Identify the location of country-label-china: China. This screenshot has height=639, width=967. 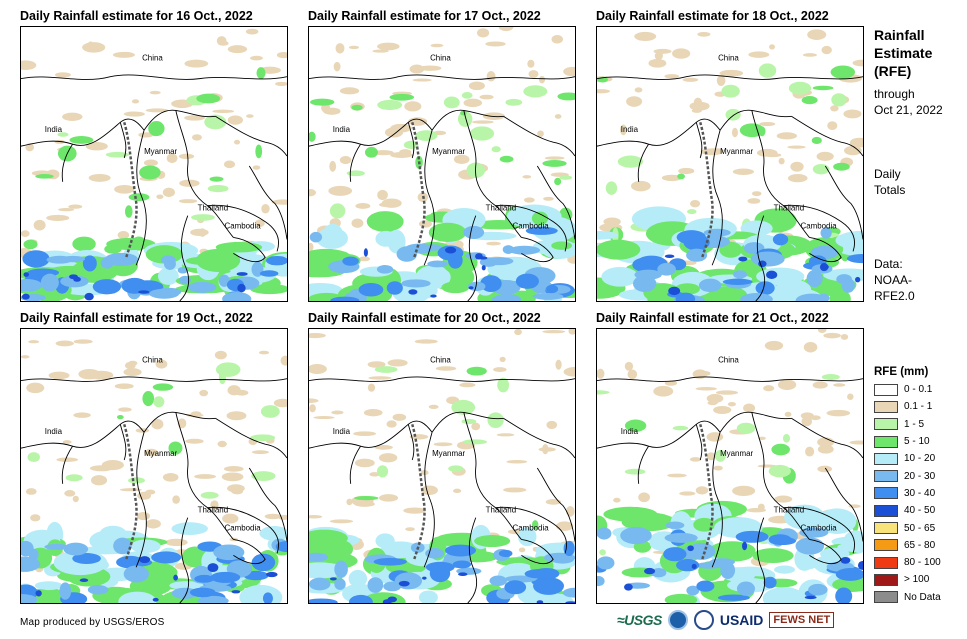
(152, 360).